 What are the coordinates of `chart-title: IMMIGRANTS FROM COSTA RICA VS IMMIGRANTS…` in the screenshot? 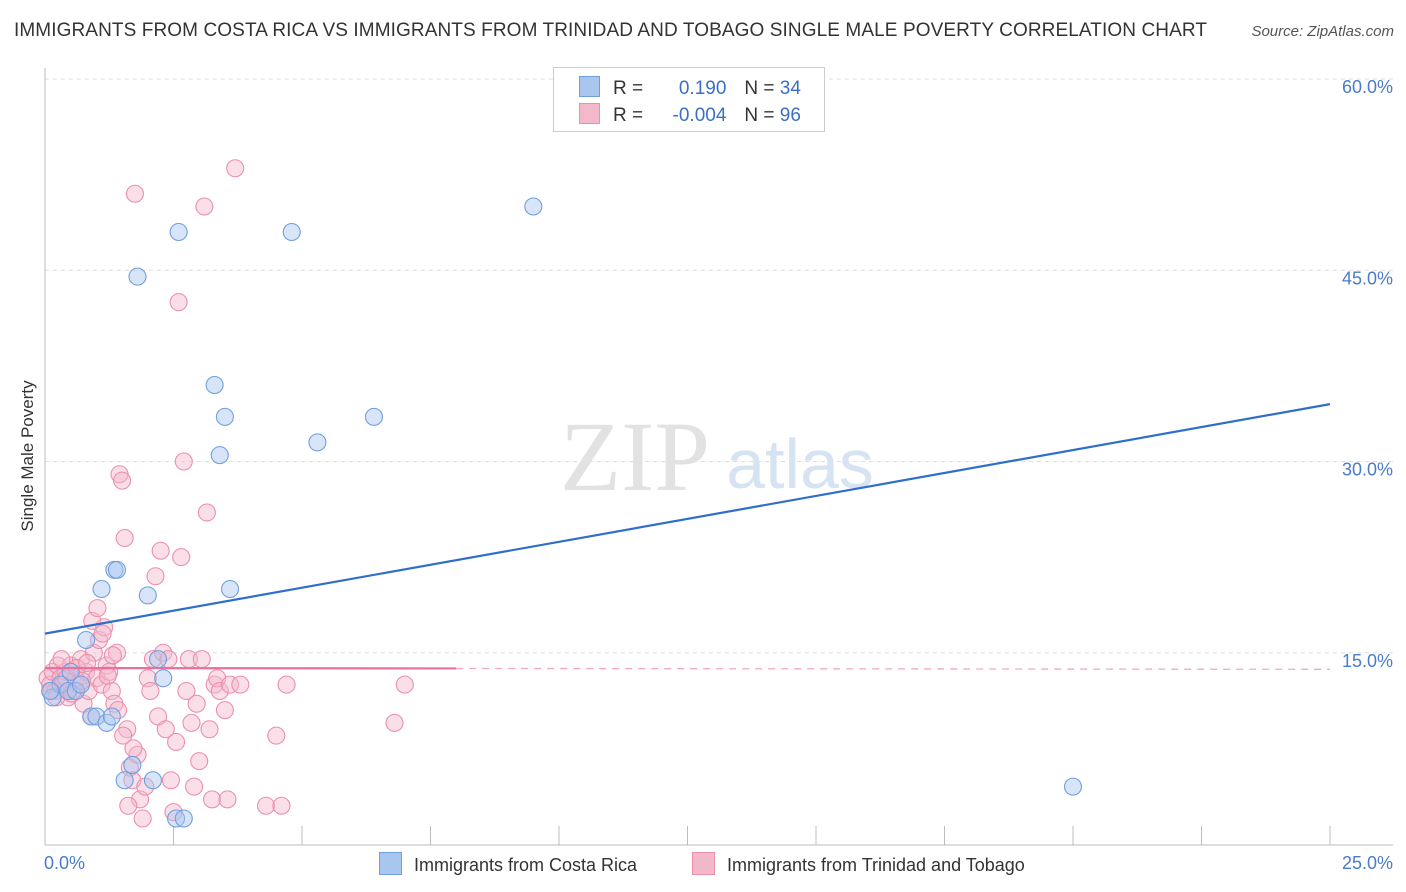 It's located at (611, 30).